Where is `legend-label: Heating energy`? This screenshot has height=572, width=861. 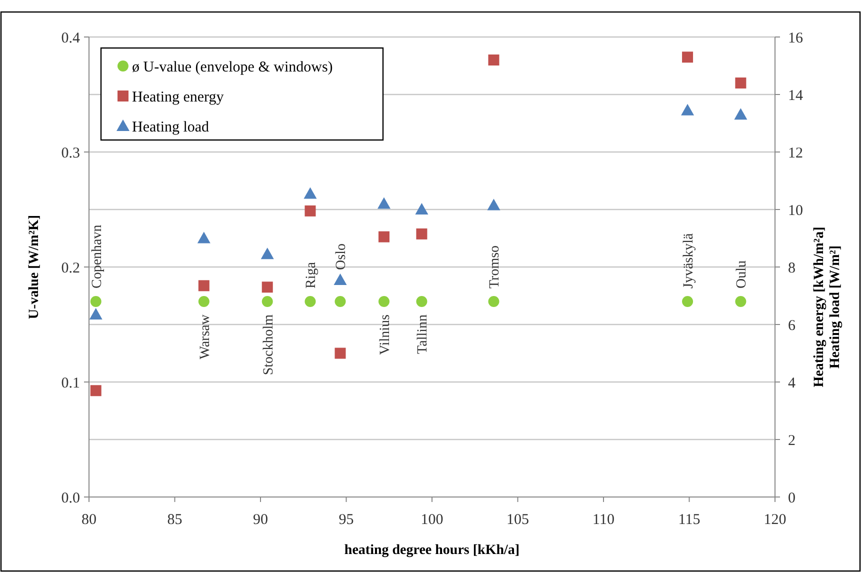
legend-label: Heating energy is located at coordinates (178, 97).